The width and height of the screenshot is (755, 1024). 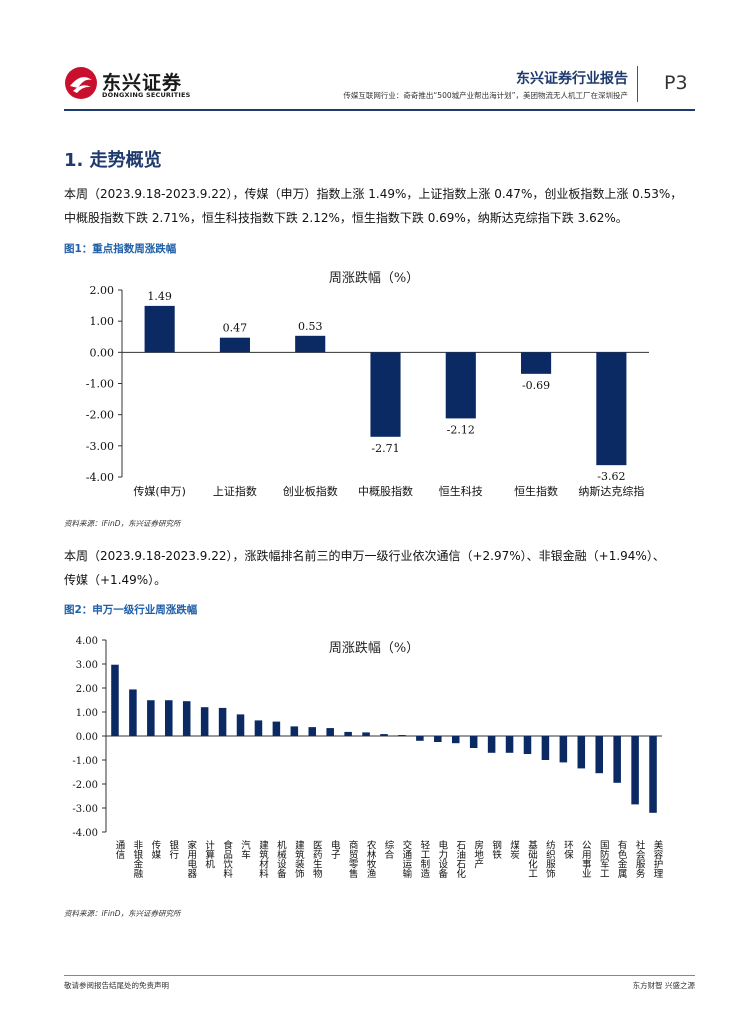 I want to click on report-title: 东兴证券行业报告, so click(x=572, y=79).